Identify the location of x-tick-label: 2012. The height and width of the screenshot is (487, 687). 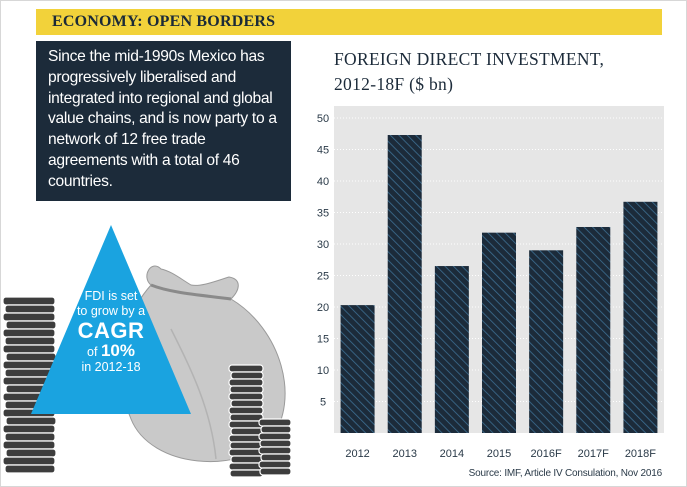
(357, 454).